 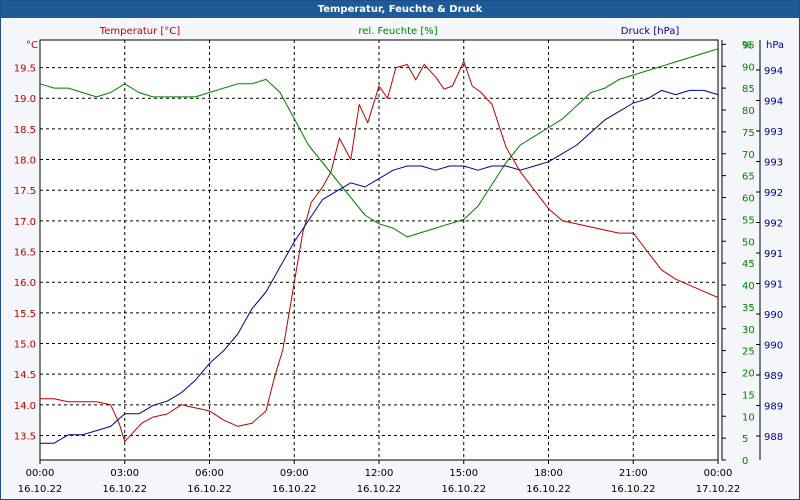 I want to click on humidity-tick: 30, so click(x=748, y=330).